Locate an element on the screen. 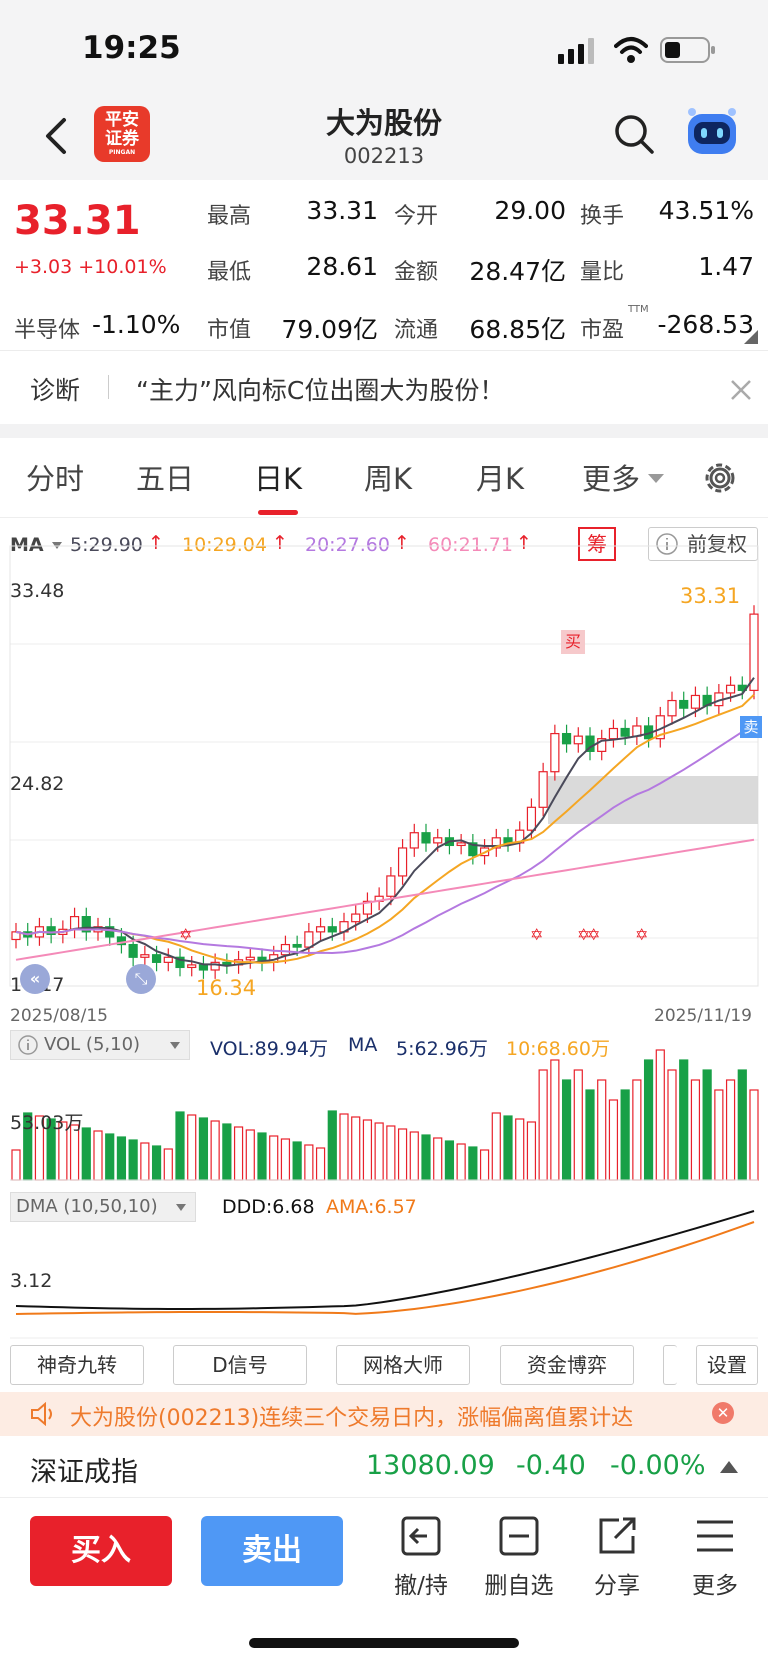  diagnose-text: “主力”风向标C位出圈大为股份！ is located at coordinates (320, 390).